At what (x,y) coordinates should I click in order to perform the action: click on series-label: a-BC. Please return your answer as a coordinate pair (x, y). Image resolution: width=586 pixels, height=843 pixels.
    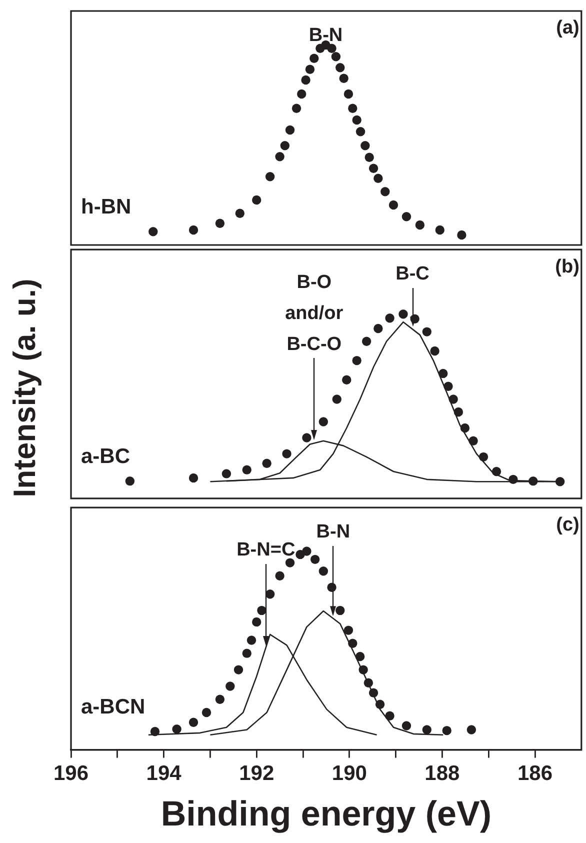
    Looking at the image, I should click on (105, 456).